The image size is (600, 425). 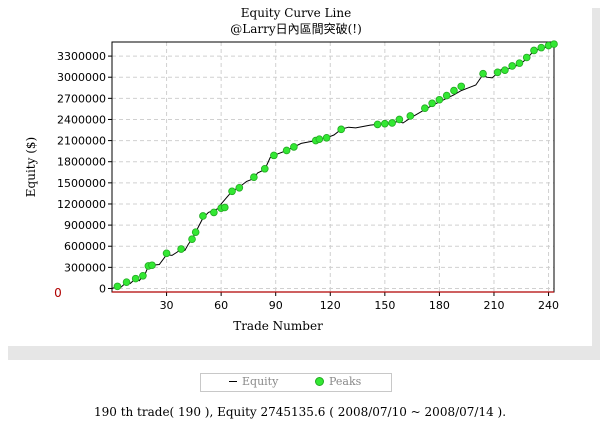 What do you see at coordinates (296, 13) in the screenshot?
I see `chart-title: Equity Curve Line` at bounding box center [296, 13].